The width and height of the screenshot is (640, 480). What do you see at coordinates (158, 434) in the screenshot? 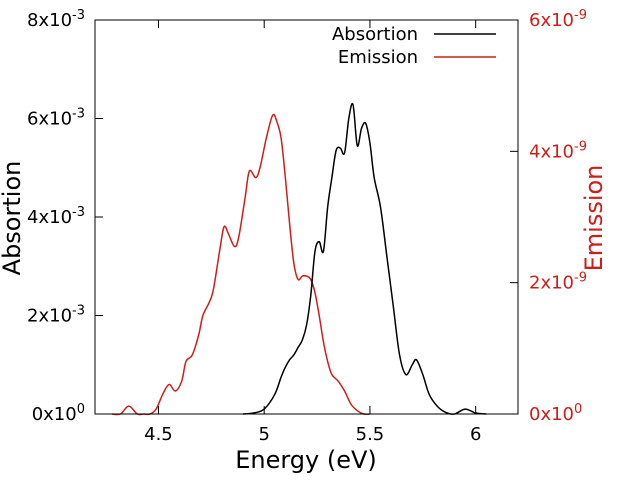
I see `x-tick-label: 4.5` at bounding box center [158, 434].